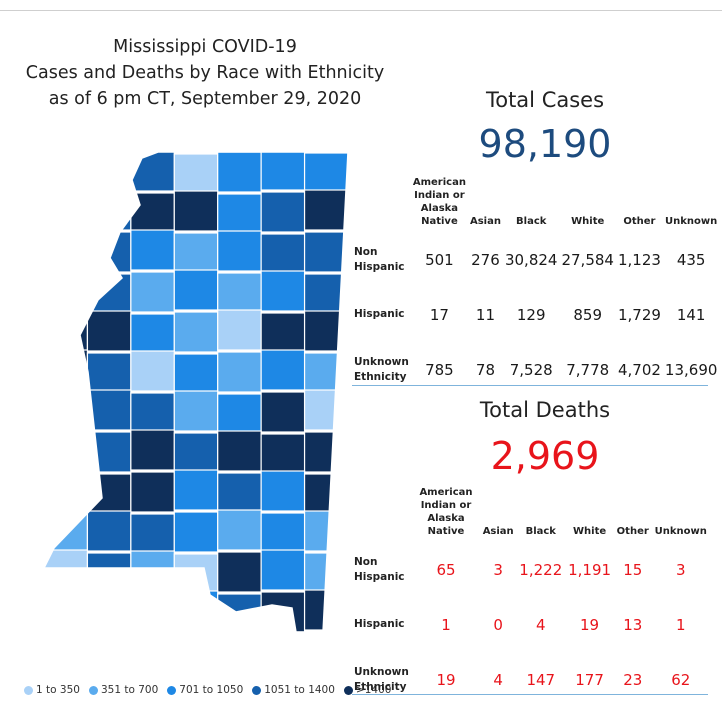 The width and height of the screenshot is (722, 715). Describe the element at coordinates (588, 314) in the screenshot. I see `table-cell: 859` at that location.